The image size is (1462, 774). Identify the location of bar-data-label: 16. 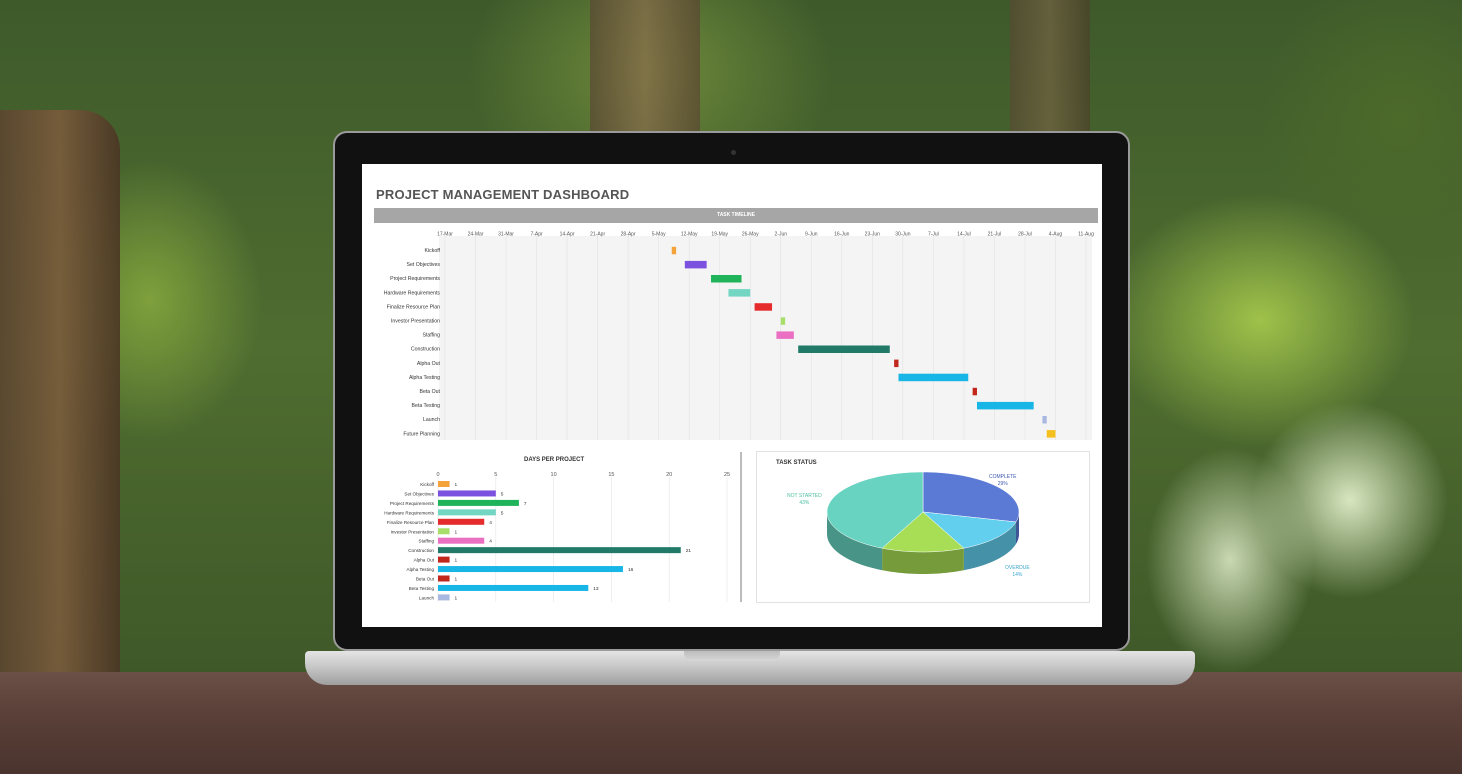
(631, 570).